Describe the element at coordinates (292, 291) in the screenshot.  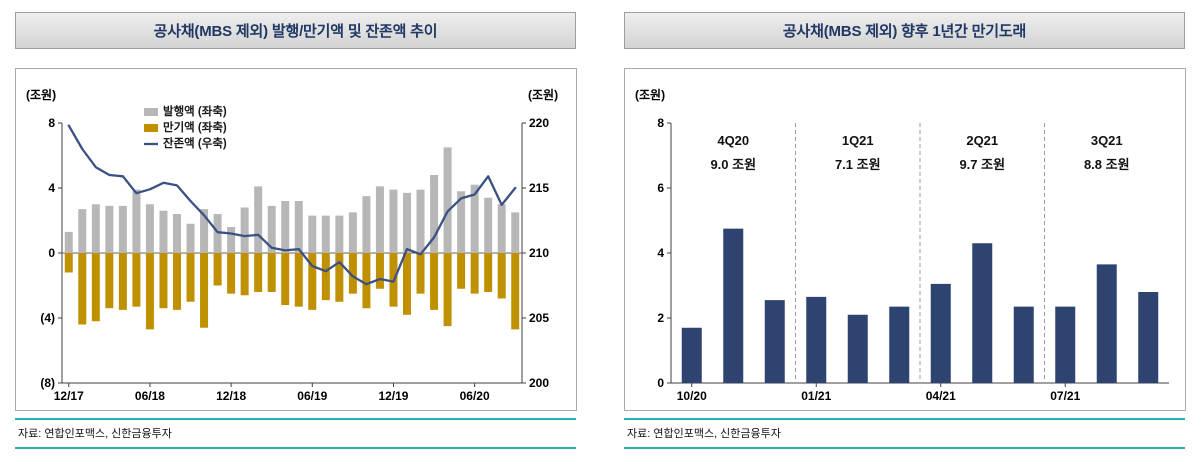
I see `maturity-bars` at that location.